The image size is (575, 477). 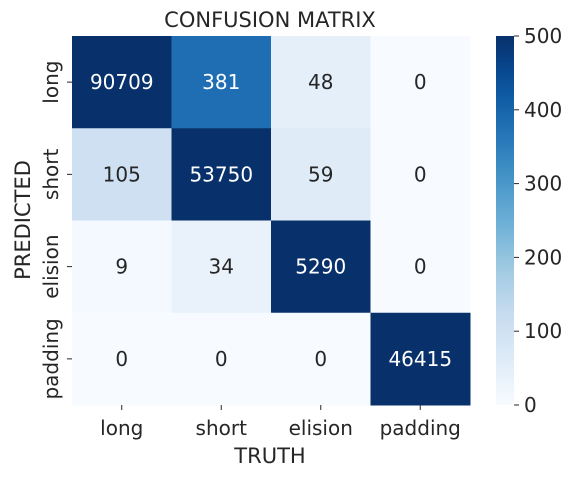 I want to click on colorbar-tick-label: 200, so click(x=543, y=257).